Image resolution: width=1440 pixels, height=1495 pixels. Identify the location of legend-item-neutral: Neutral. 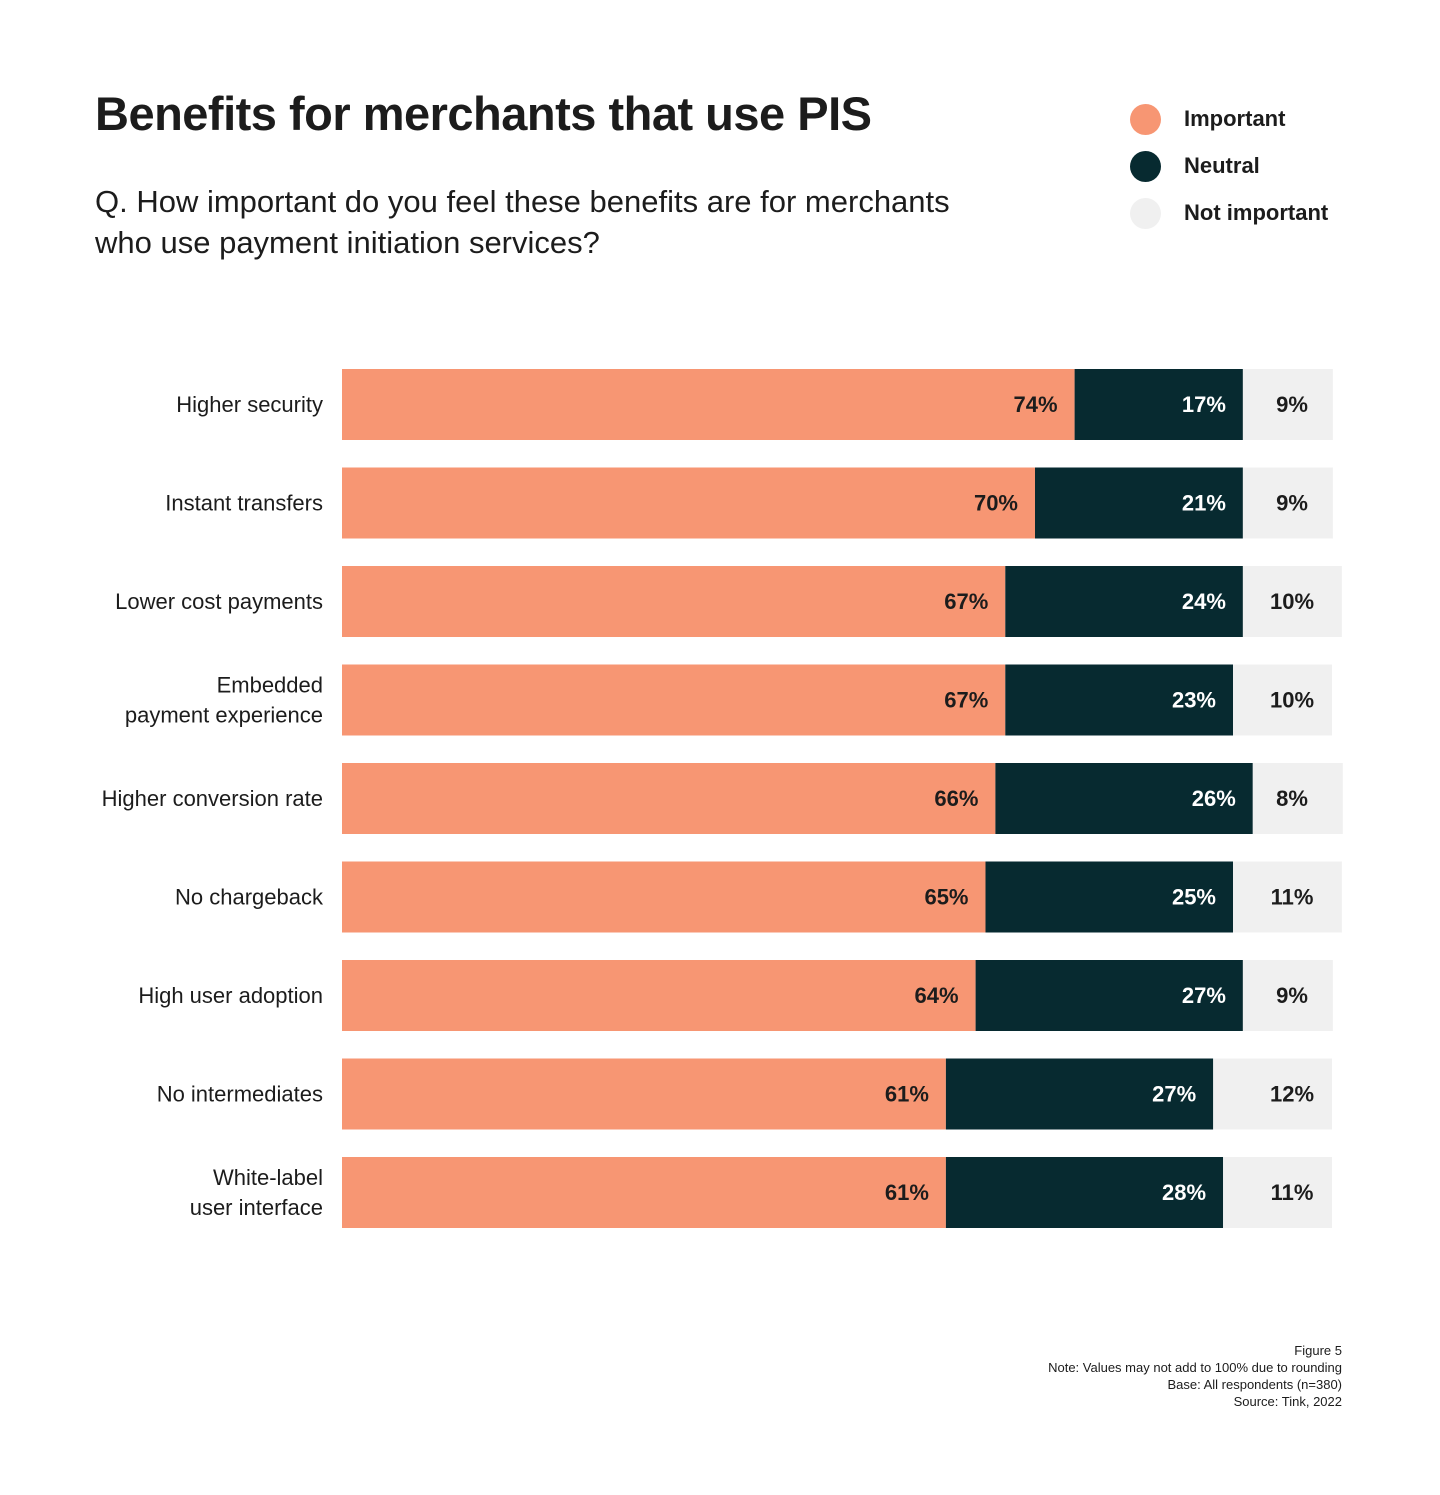
(1195, 166).